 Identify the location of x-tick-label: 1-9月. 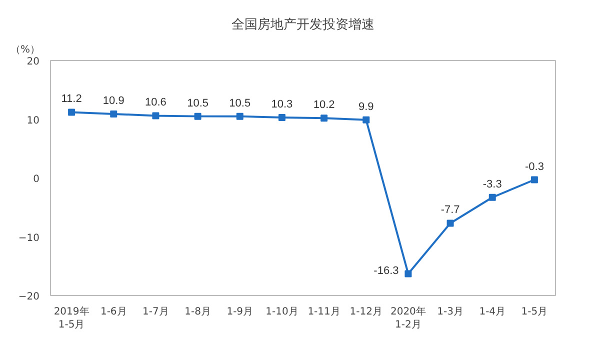
(240, 312).